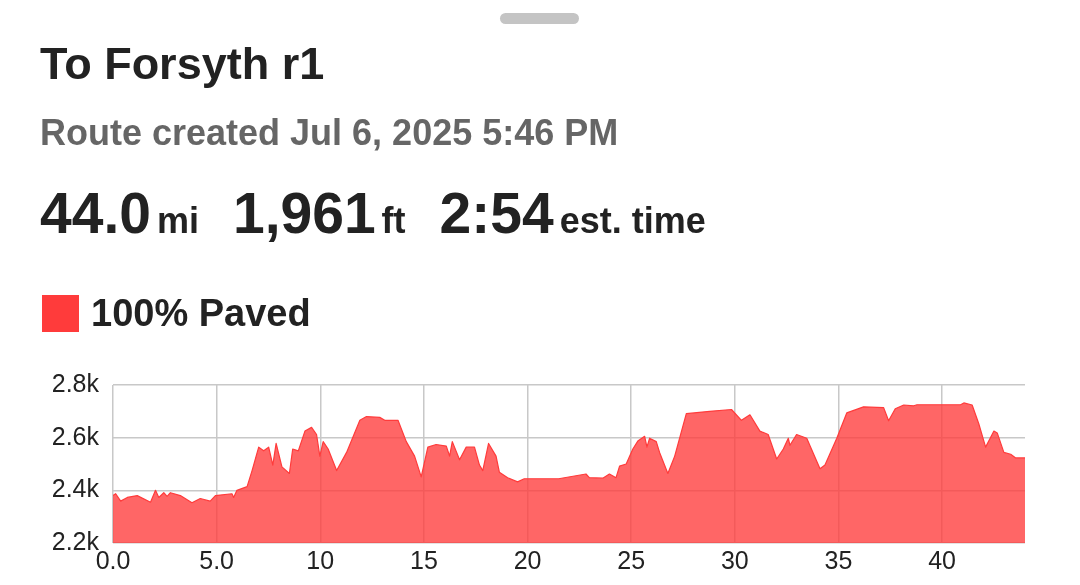 The height and width of the screenshot is (585, 1080). I want to click on chart-title: To Forsyth r1, so click(182, 64).